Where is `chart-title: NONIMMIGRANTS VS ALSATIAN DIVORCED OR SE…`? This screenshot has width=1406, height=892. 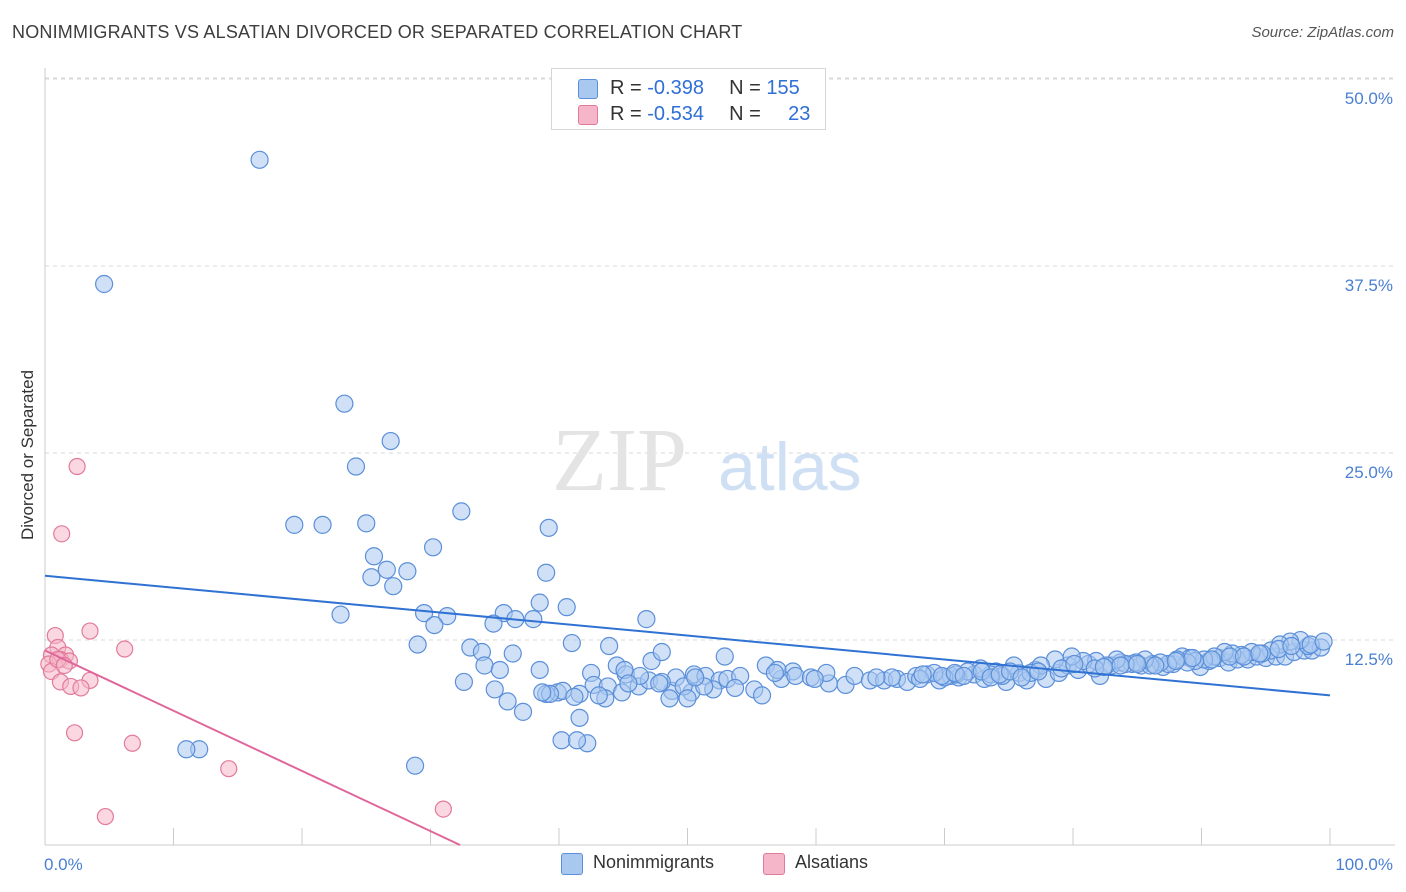
chart-title: NONIMMIGRANTS VS ALSATIAN DIVORCED OR SE… is located at coordinates (377, 32).